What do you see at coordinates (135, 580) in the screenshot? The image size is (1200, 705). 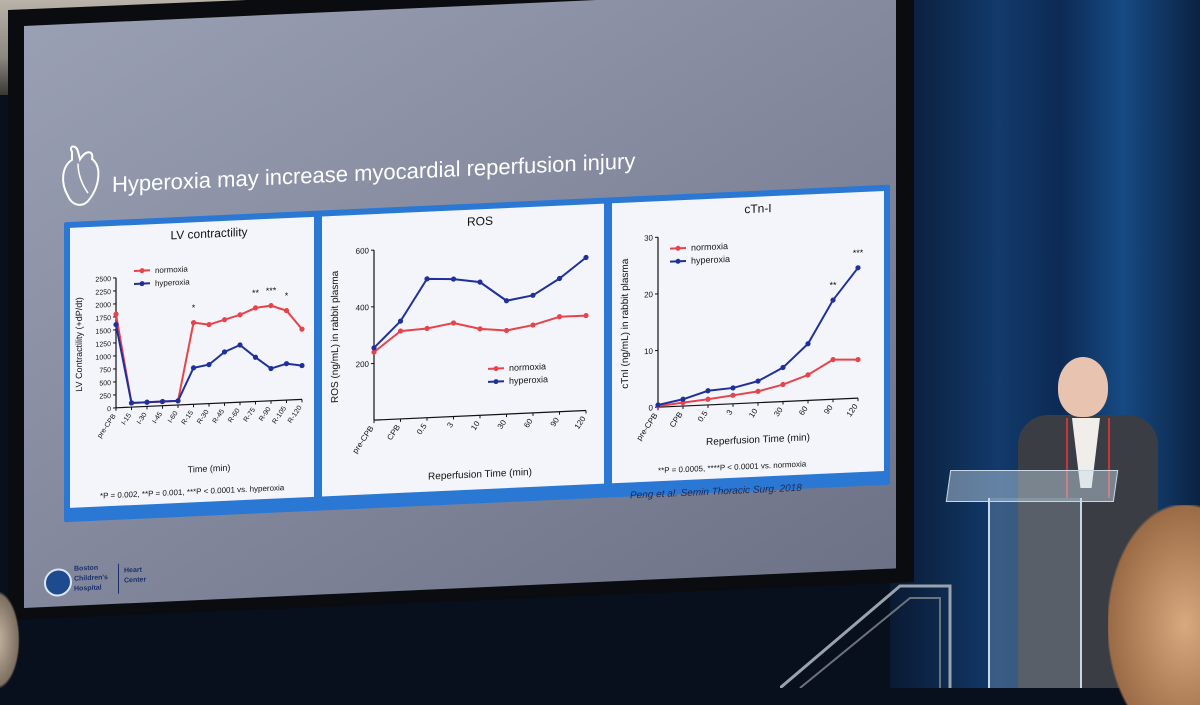 I see `logo-dept-2: Center` at bounding box center [135, 580].